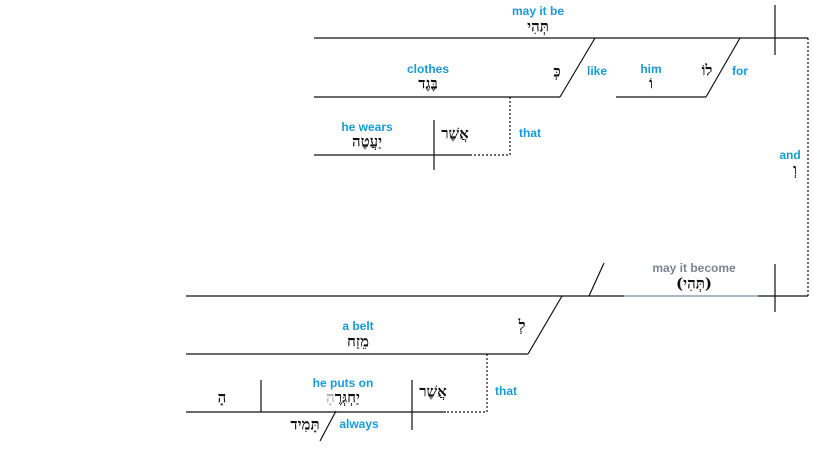  Describe the element at coordinates (694, 283) in the screenshot. I see `verb2-hebrew: (תְּהִי)` at that location.